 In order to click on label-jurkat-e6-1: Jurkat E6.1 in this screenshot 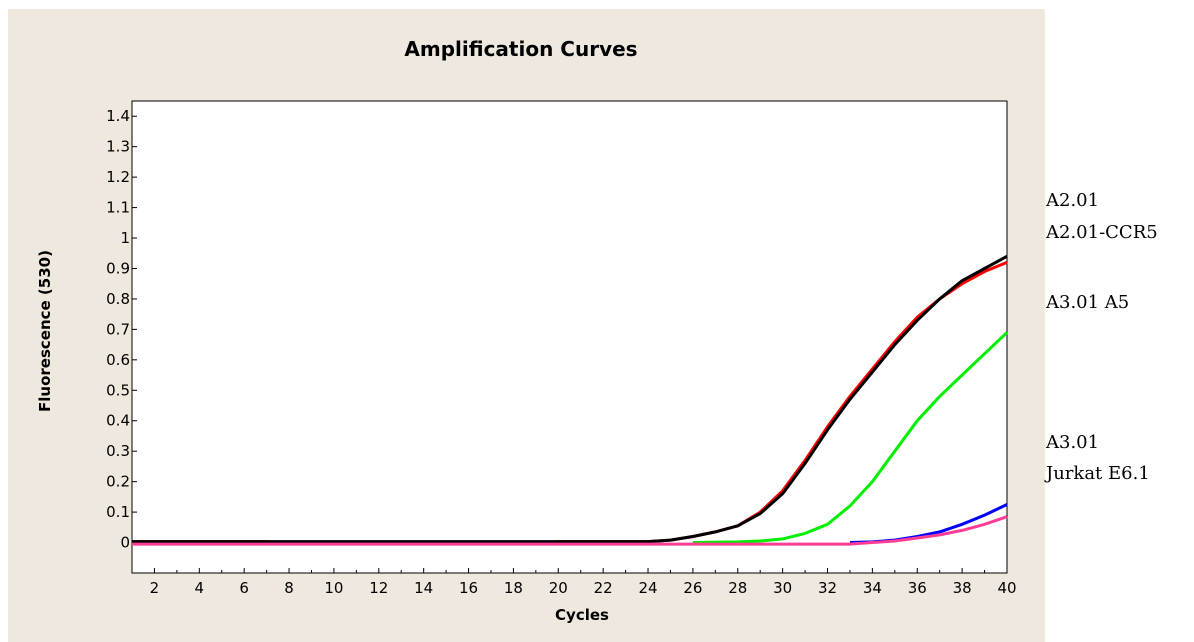, I will do `click(1098, 473)`.